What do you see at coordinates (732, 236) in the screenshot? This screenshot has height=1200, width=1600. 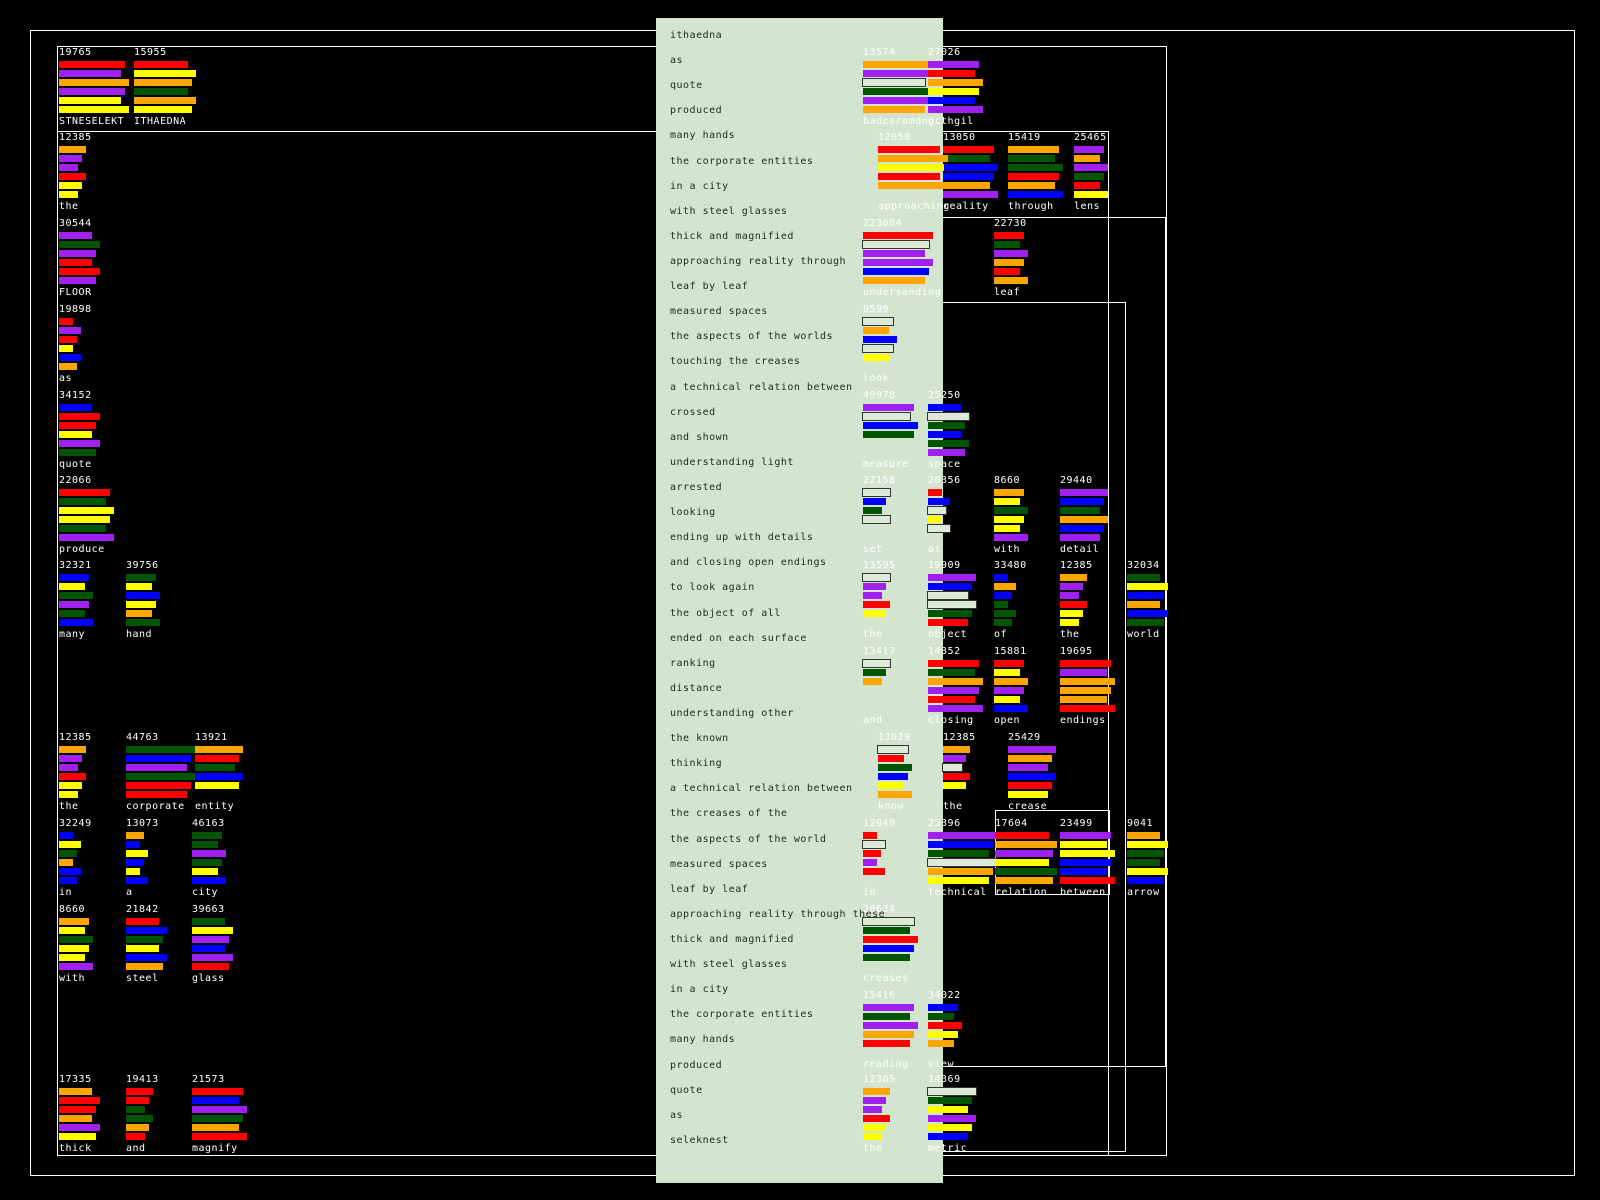 I see `panel-line: thick and magnified` at bounding box center [732, 236].